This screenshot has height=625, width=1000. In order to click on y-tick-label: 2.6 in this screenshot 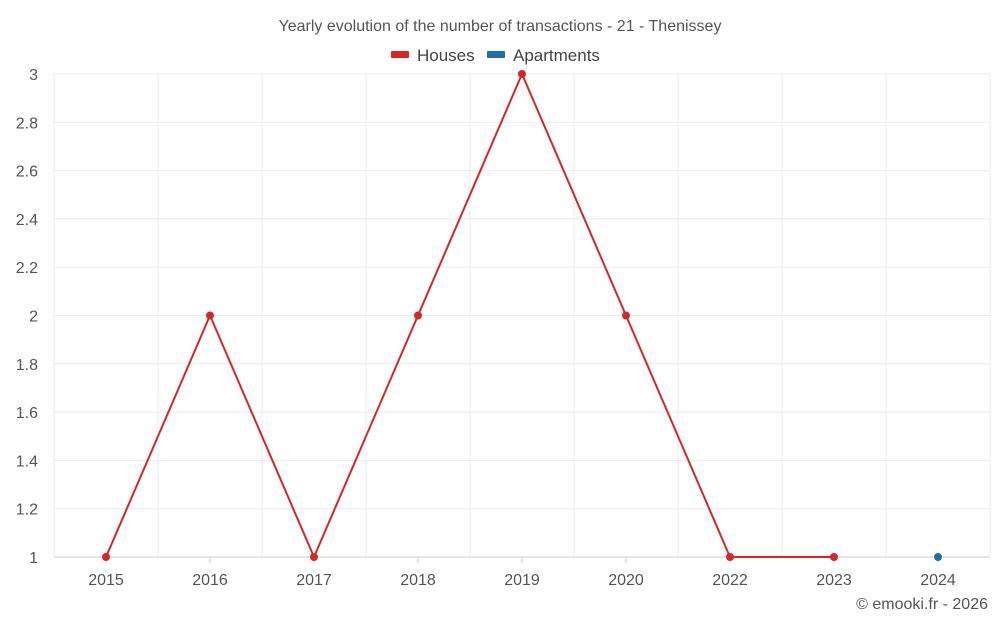, I will do `click(27, 172)`.